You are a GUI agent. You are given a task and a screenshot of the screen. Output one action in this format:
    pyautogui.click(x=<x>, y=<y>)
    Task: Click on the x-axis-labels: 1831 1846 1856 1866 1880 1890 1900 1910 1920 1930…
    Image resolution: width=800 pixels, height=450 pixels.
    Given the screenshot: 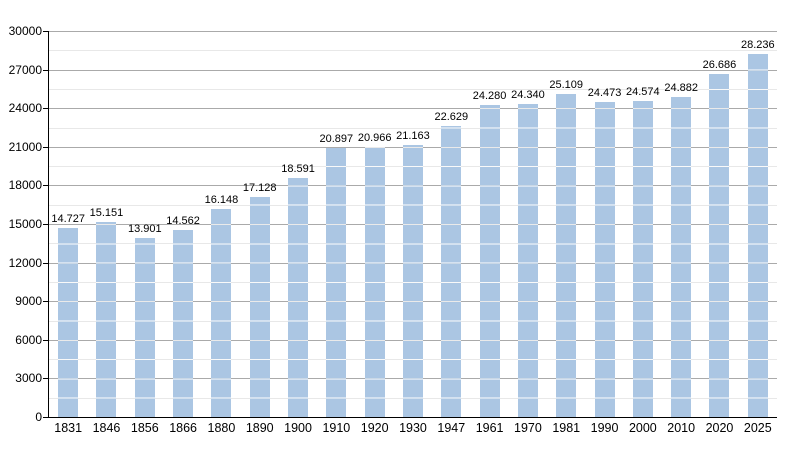 What is the action you would take?
    pyautogui.click(x=413, y=428)
    